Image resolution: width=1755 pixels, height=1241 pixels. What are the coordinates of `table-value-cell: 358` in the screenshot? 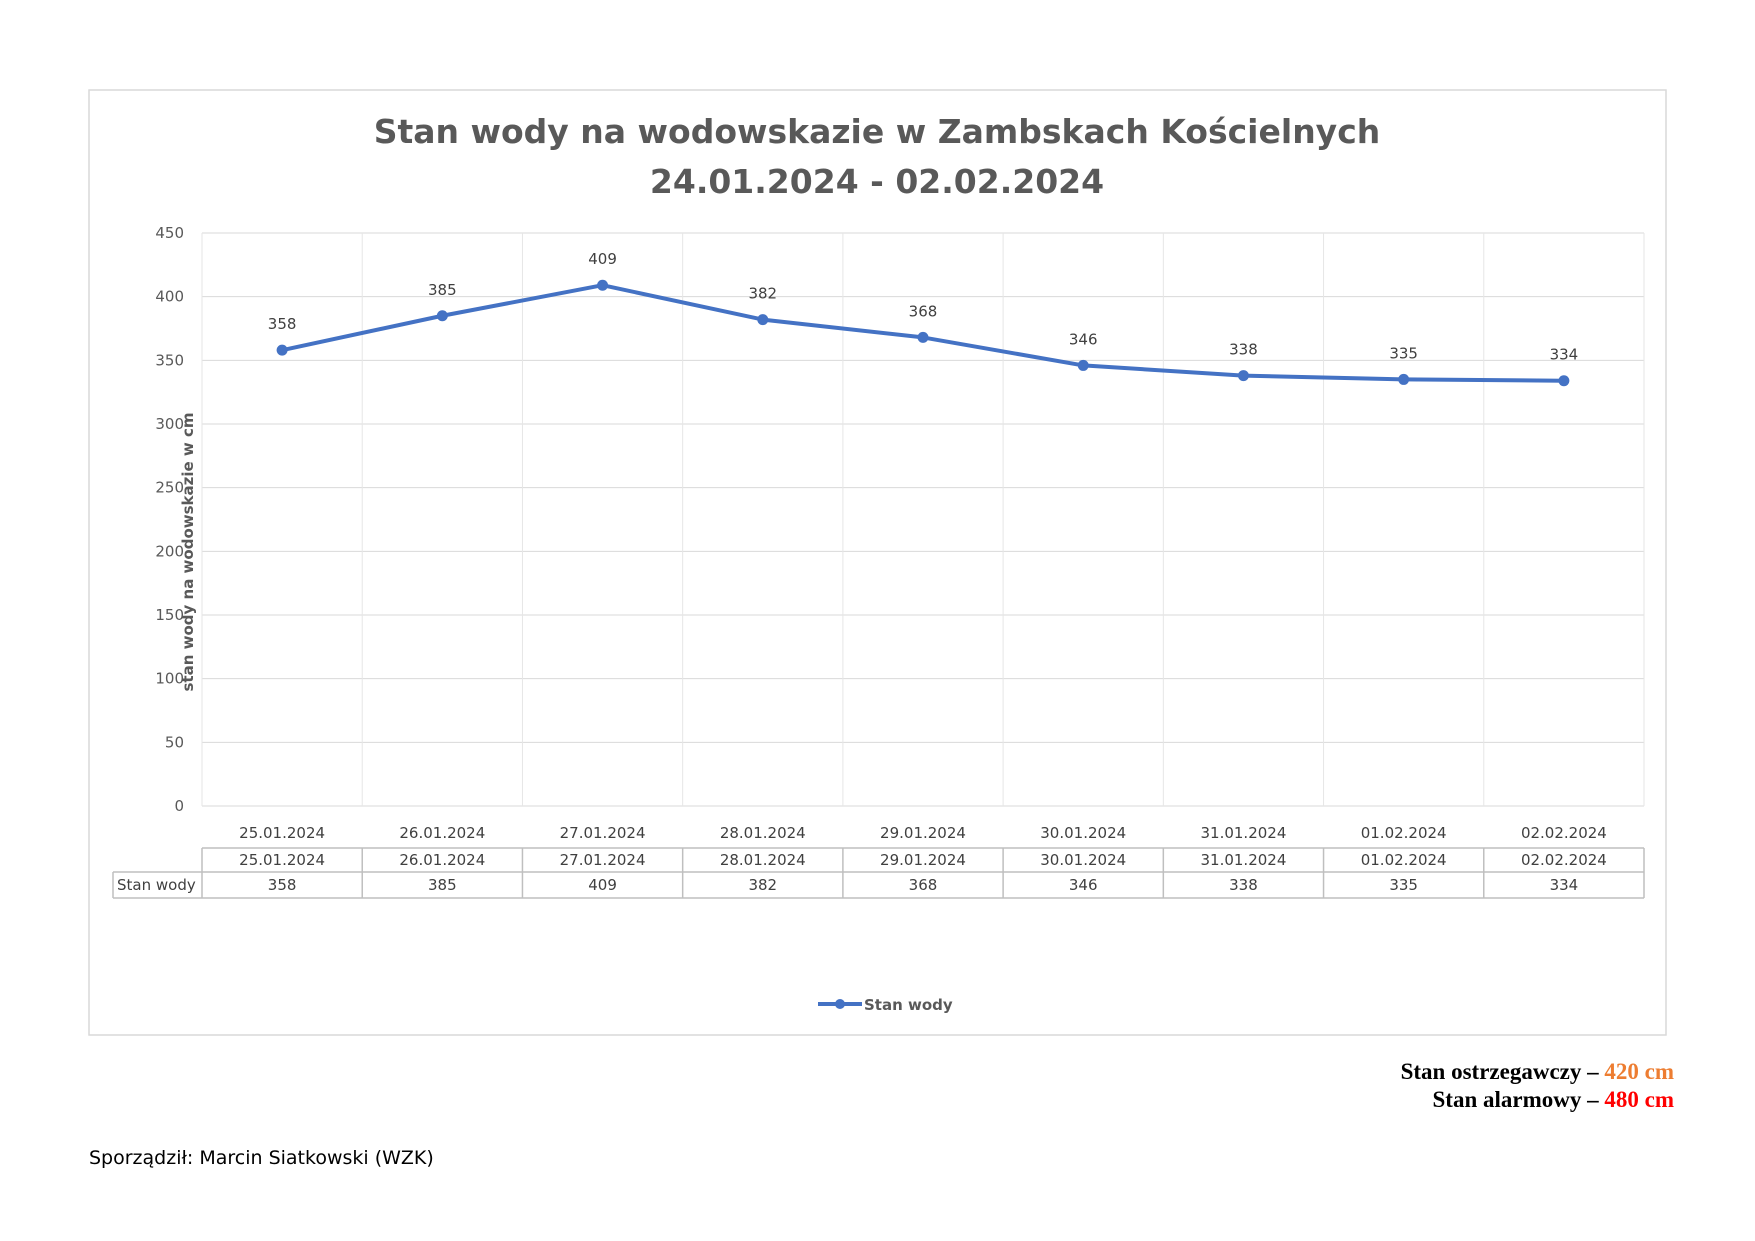 It's located at (282, 885).